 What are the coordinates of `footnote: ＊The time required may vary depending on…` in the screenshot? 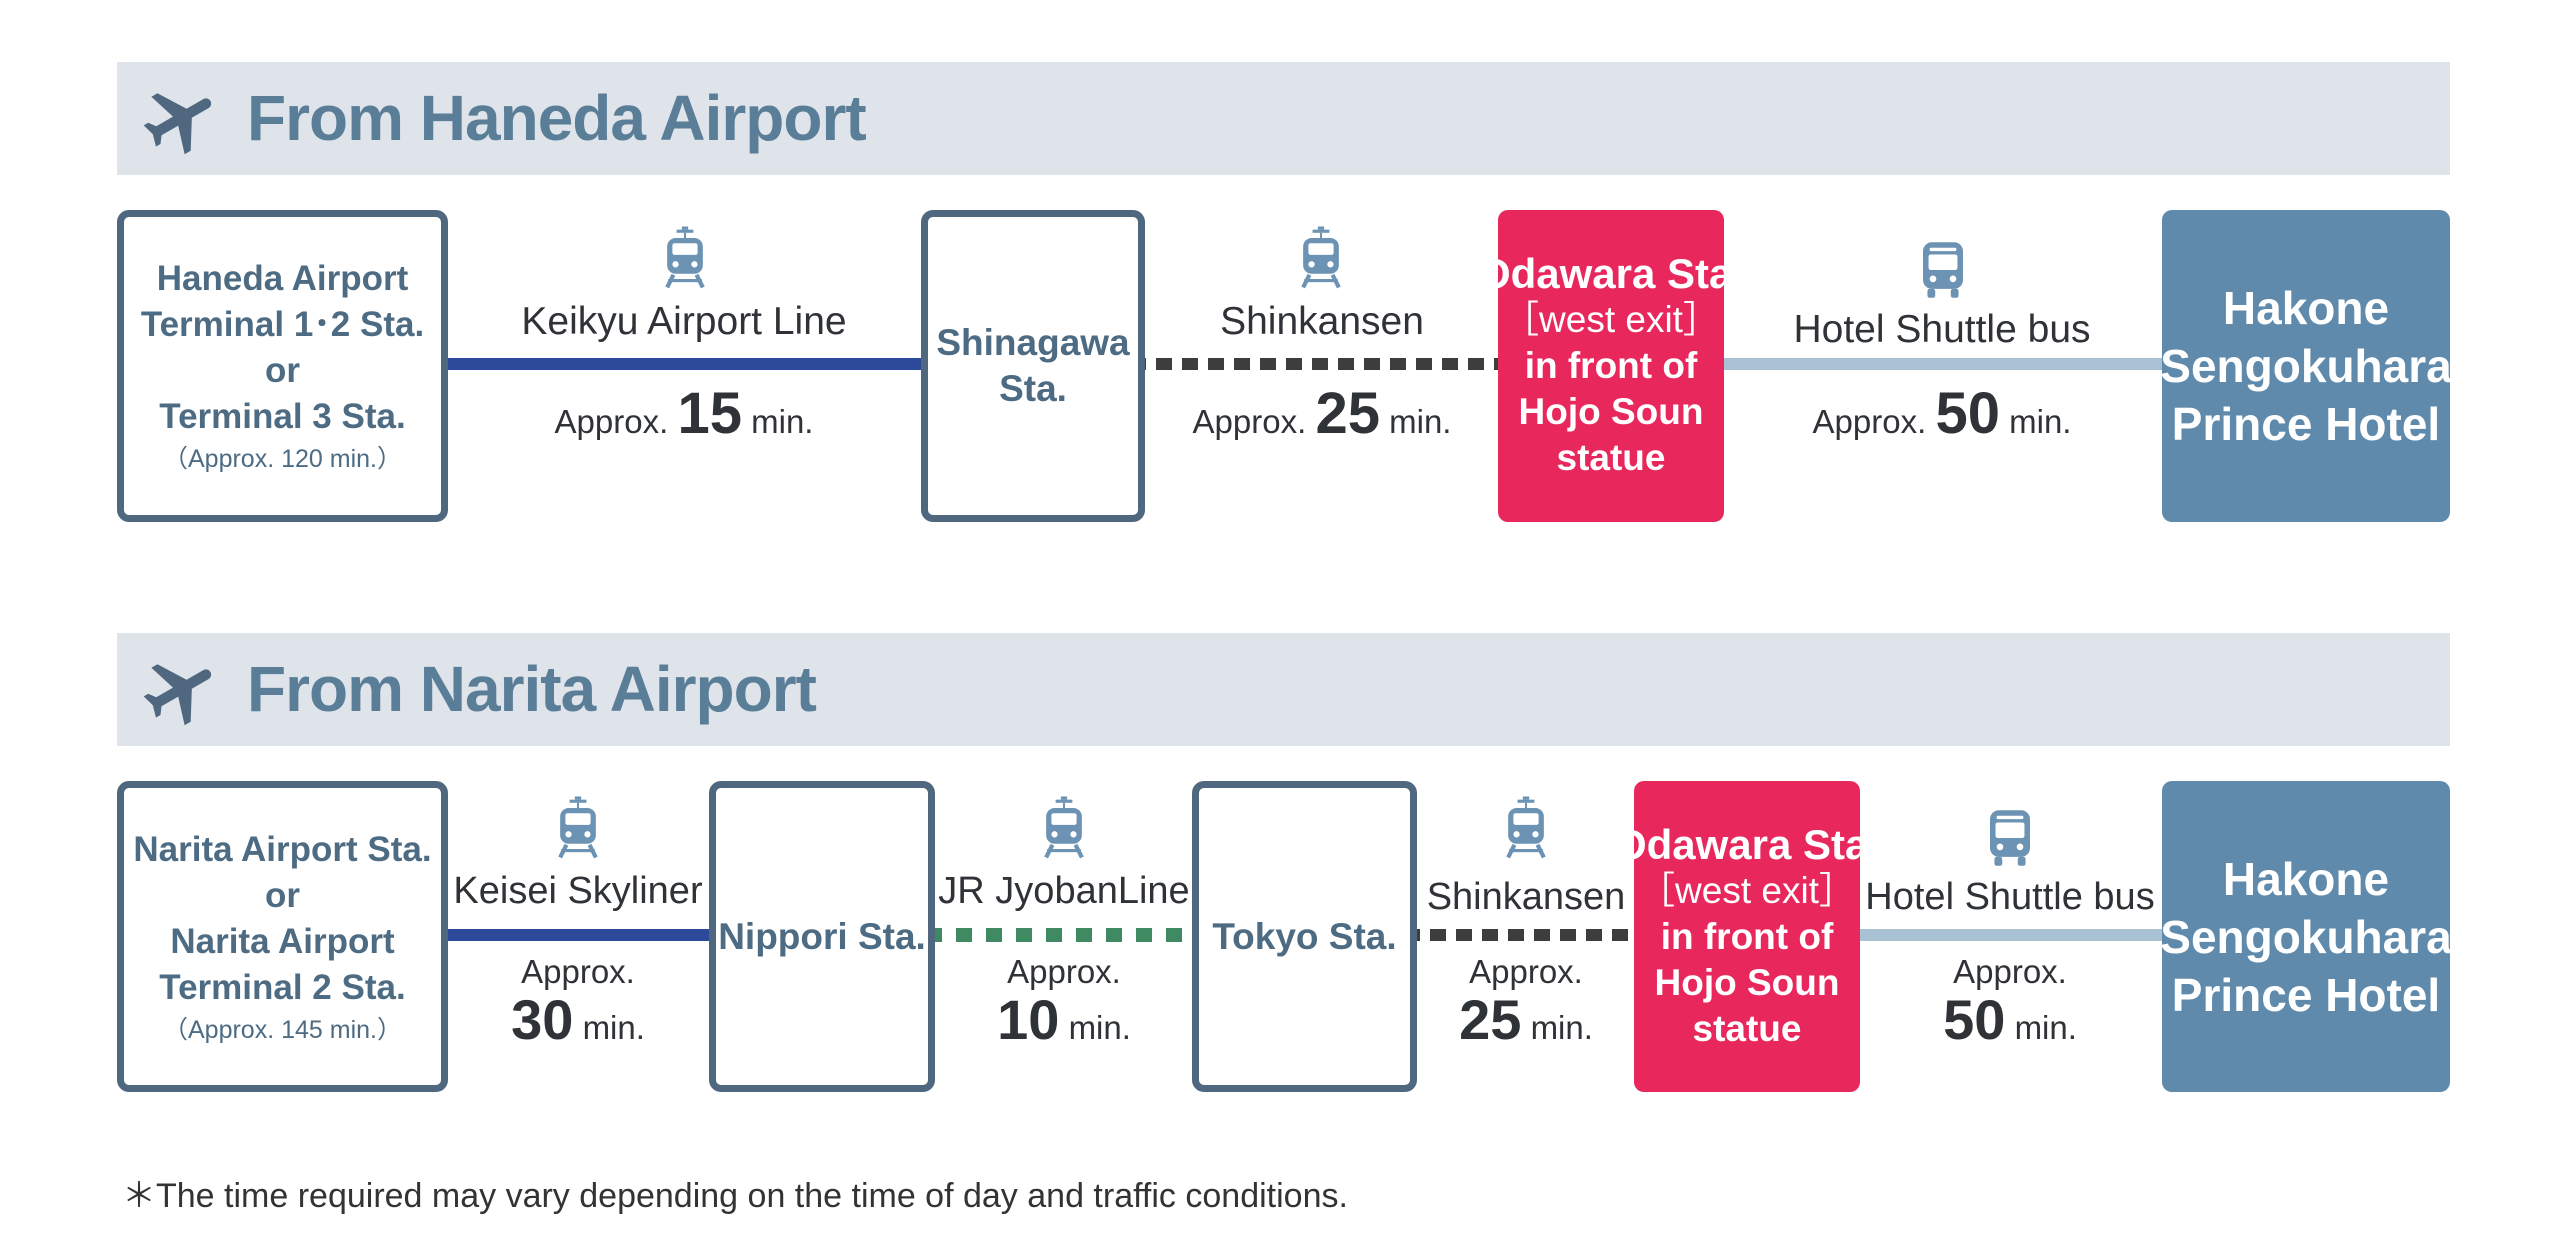 It's located at (735, 1196).